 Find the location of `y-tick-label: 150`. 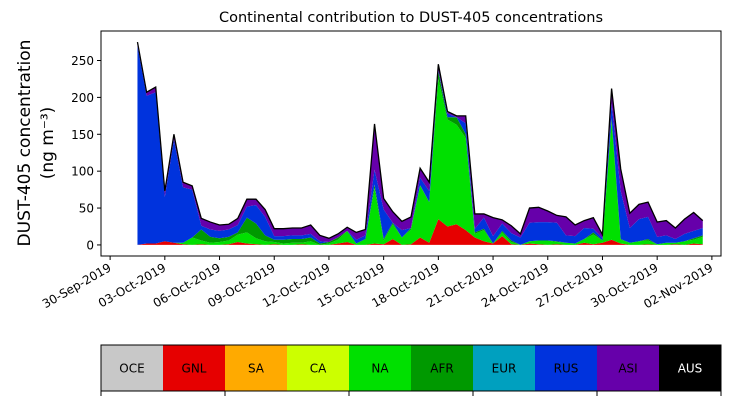

y-tick-label: 150 is located at coordinates (82, 135).